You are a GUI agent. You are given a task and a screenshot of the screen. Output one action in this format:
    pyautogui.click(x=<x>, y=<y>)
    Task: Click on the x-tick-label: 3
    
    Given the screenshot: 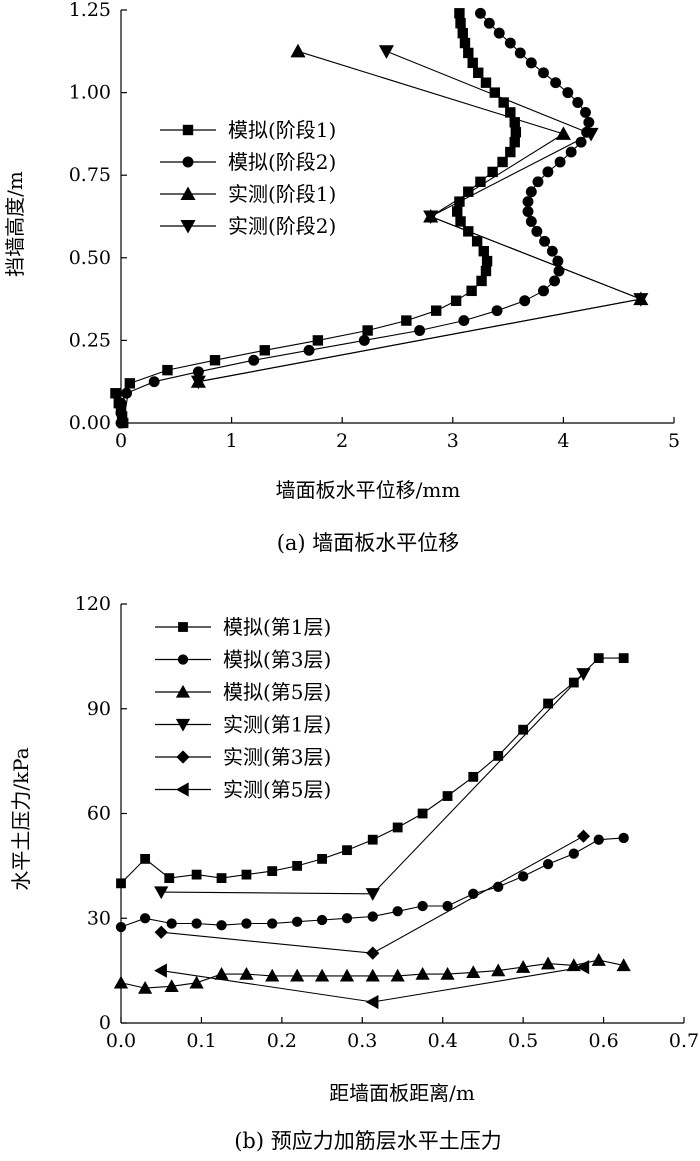 What is the action you would take?
    pyautogui.click(x=453, y=441)
    